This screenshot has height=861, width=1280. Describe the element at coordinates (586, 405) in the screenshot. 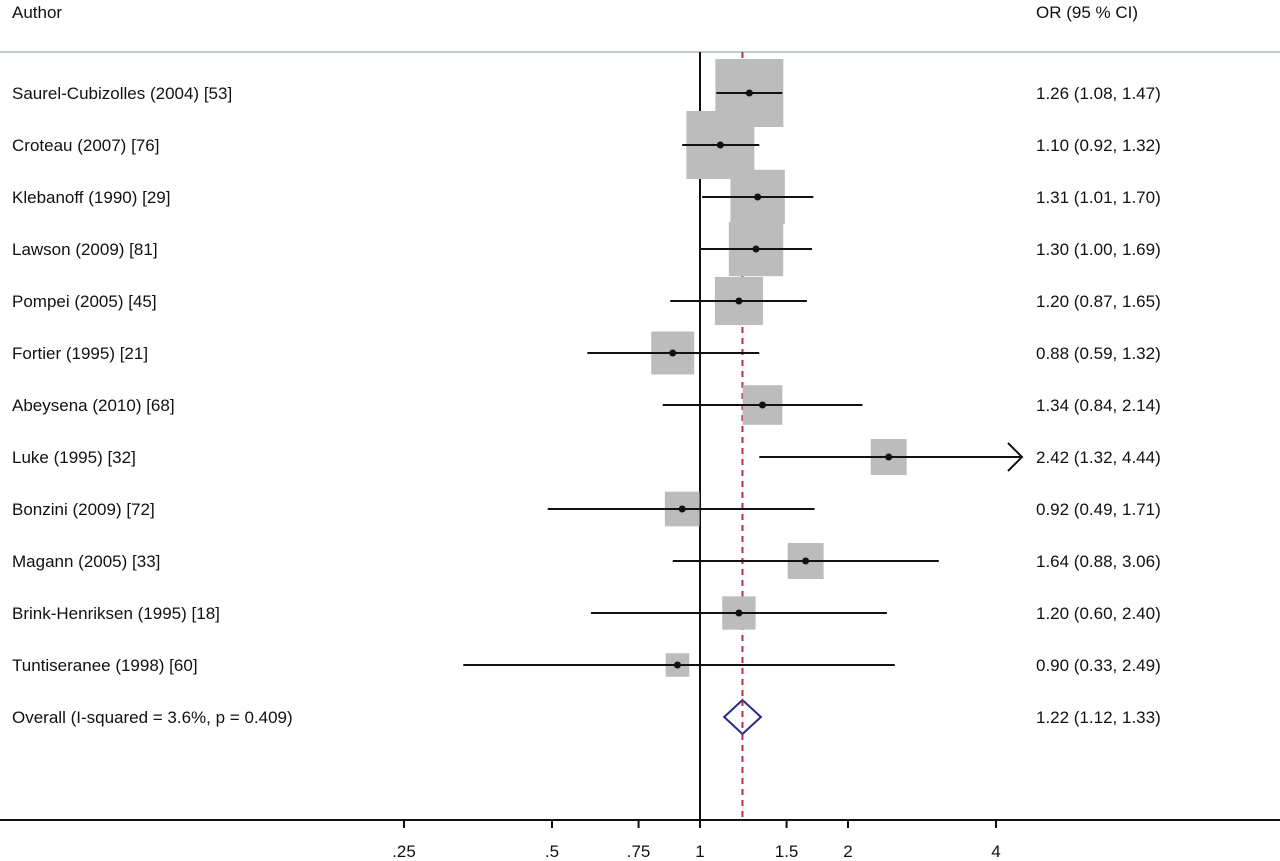

I see `study-row: Abeysena (2010) [68] 1.34 (0.84, 2.14)` at that location.